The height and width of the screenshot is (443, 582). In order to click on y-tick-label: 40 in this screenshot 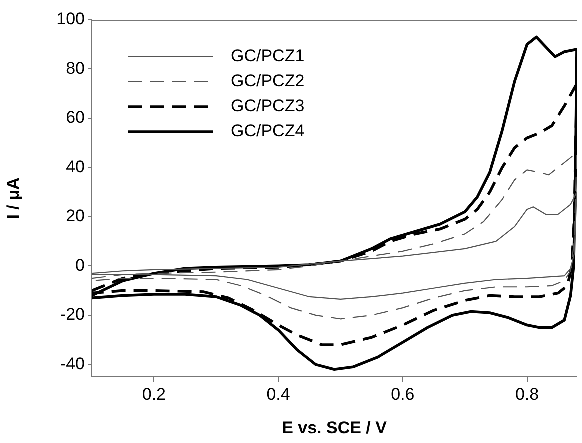, I will do `click(75, 166)`.